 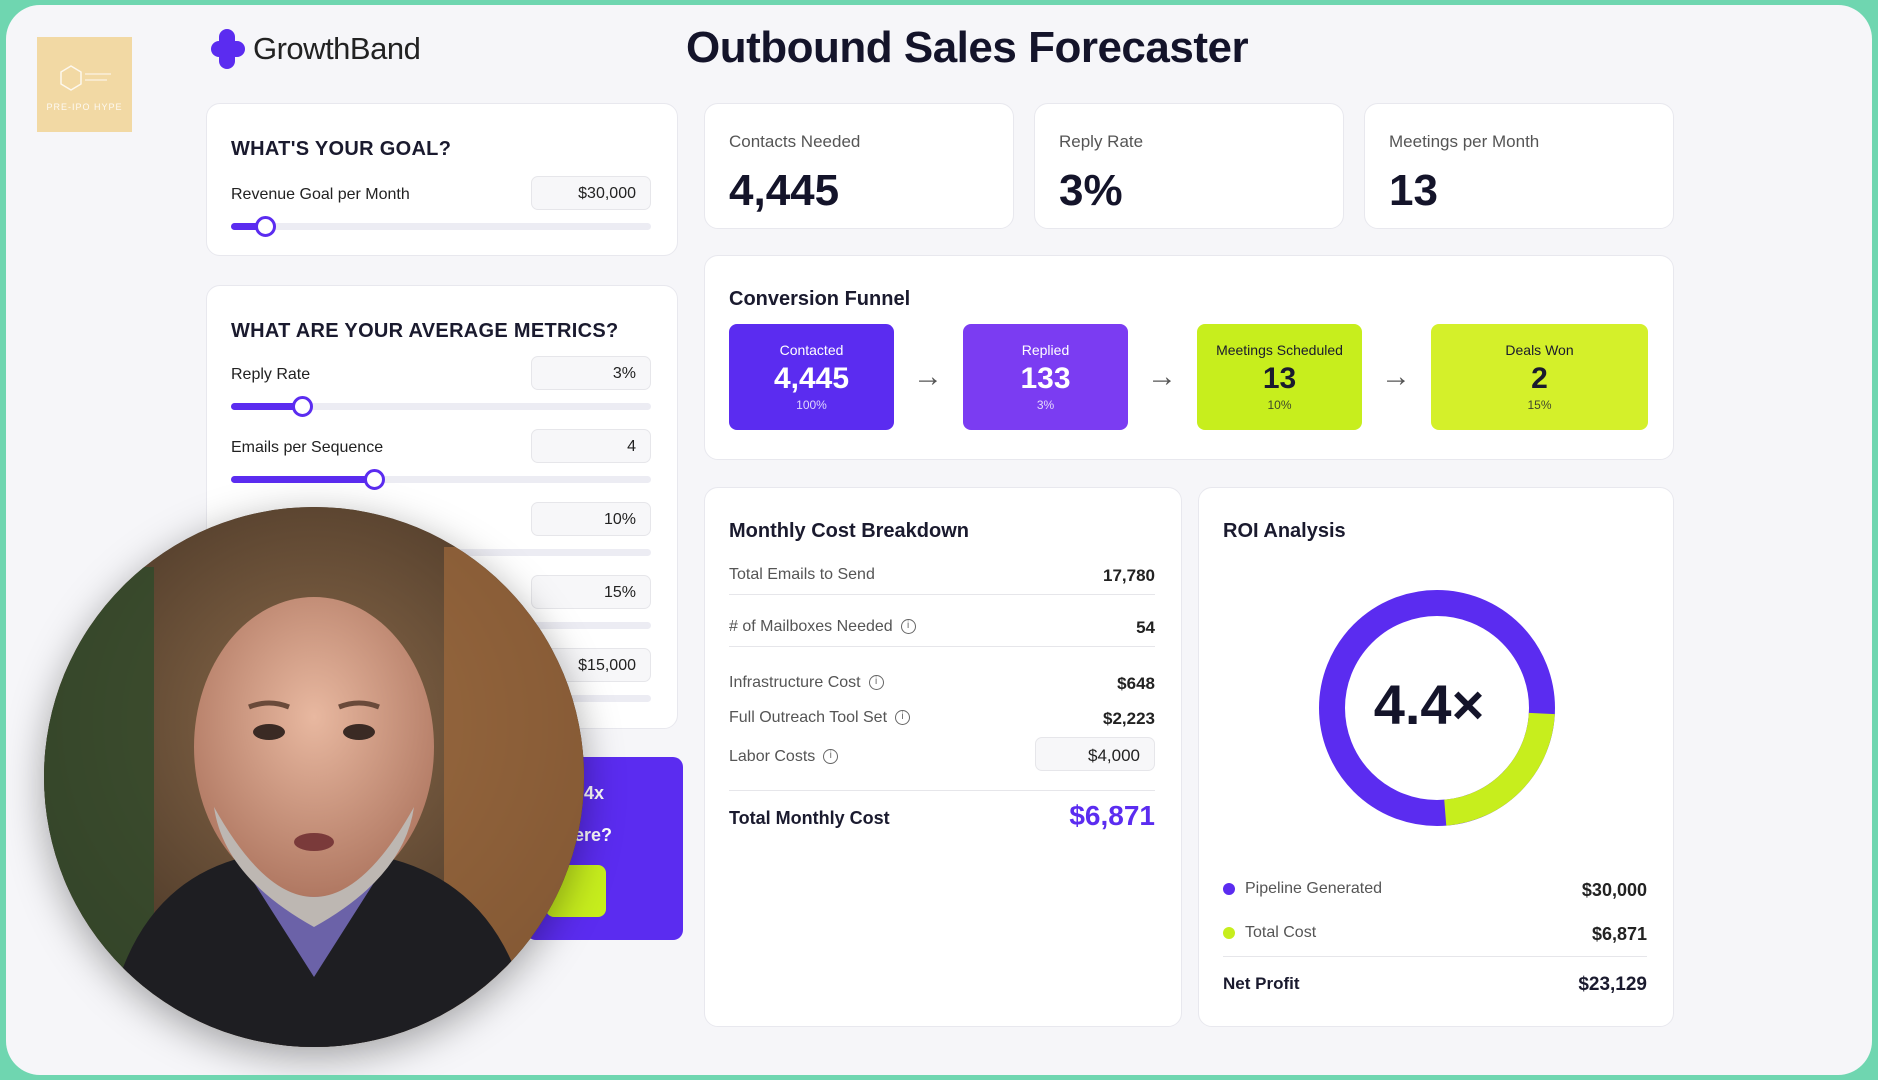 What do you see at coordinates (591, 519) in the screenshot?
I see `meeting-rate-input: 10%` at bounding box center [591, 519].